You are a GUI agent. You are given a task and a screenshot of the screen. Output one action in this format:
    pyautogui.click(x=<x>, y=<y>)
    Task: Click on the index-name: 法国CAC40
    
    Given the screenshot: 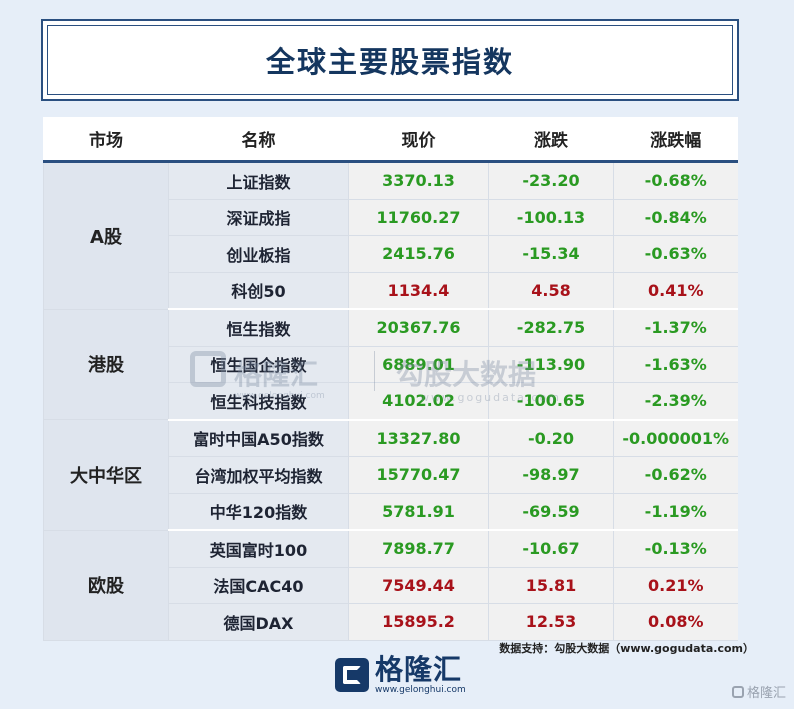 What is the action you would take?
    pyautogui.click(x=258, y=585)
    